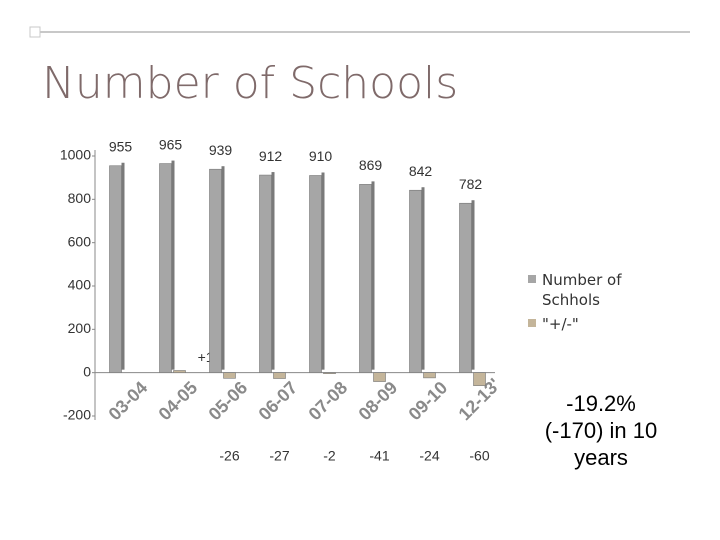 The image size is (720, 540). I want to click on x-tick-label: 09-10, so click(428, 400).